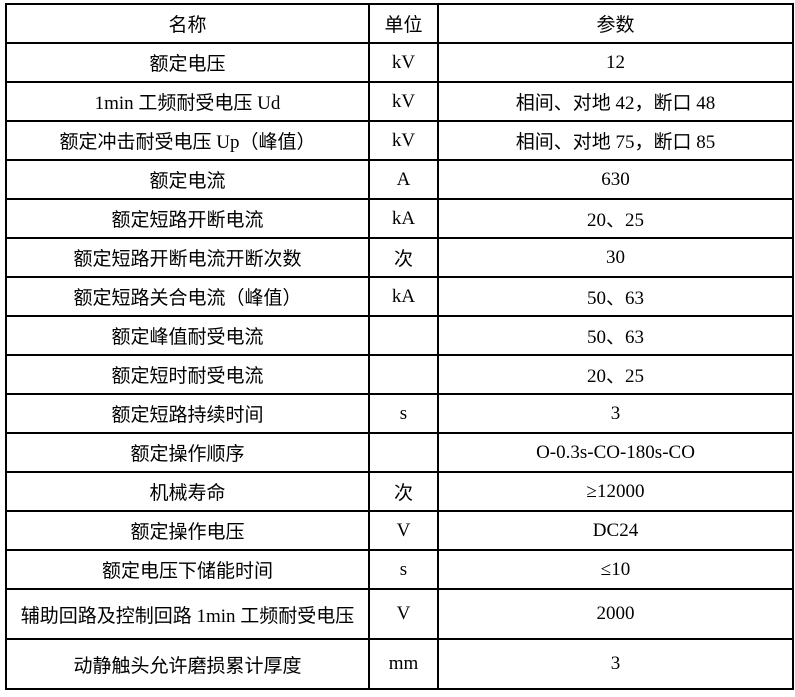 This screenshot has height=697, width=795. What do you see at coordinates (615, 491) in the screenshot?
I see `cell-param: ≥12000` at bounding box center [615, 491].